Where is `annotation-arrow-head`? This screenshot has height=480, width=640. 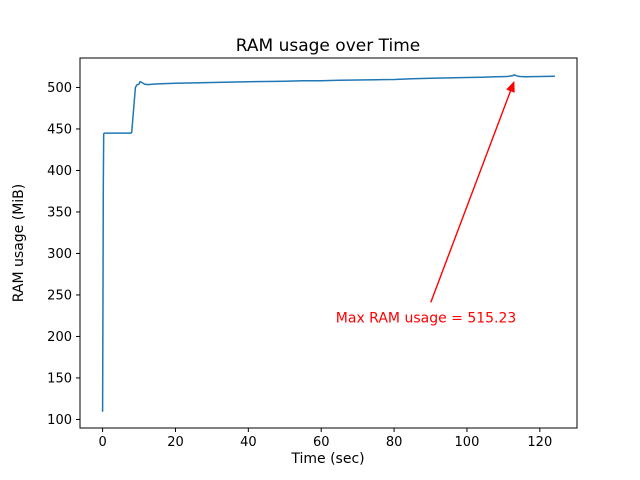
annotation-arrow-head is located at coordinates (510, 86).